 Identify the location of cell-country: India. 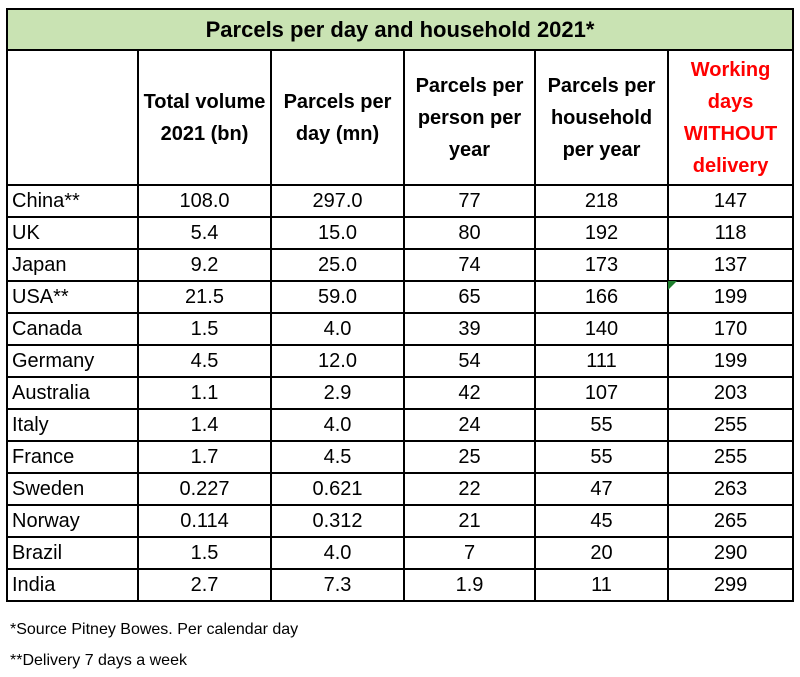
(72, 585).